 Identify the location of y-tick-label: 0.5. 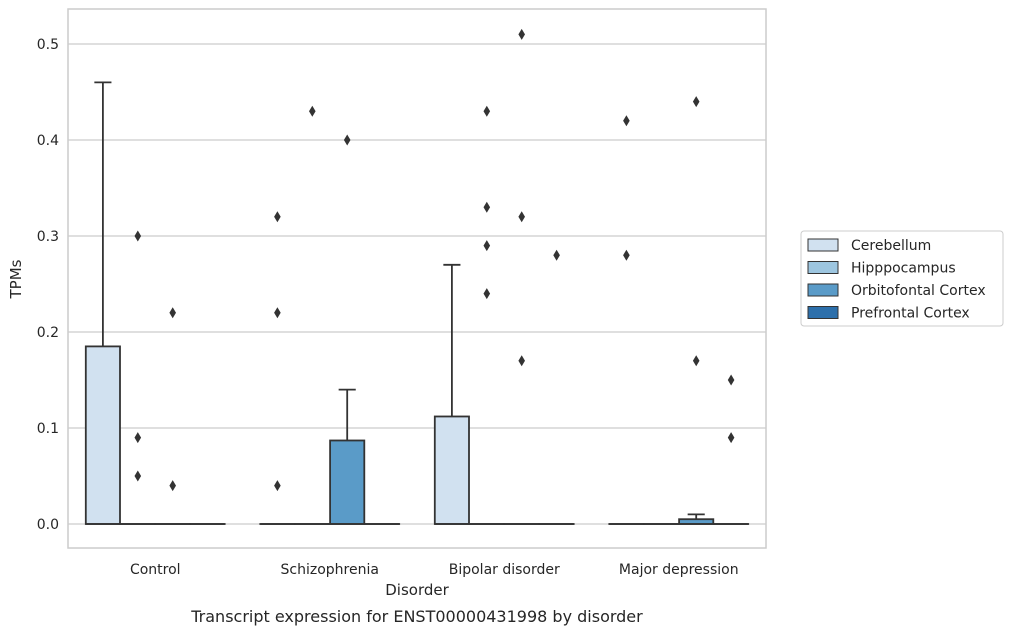
(48, 45).